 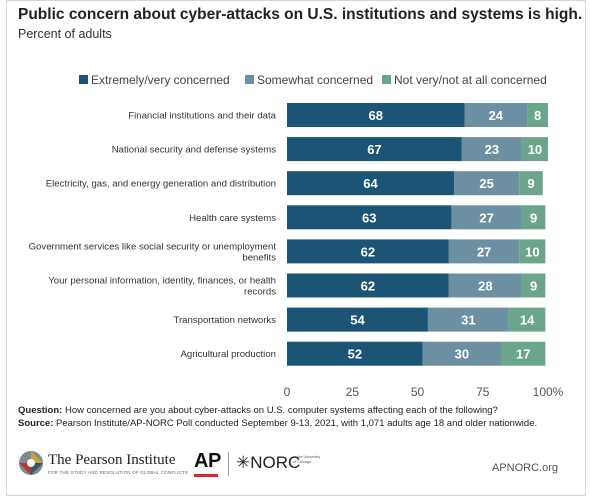 What do you see at coordinates (249, 79) in the screenshot?
I see `legend-swatch-somewhat` at bounding box center [249, 79].